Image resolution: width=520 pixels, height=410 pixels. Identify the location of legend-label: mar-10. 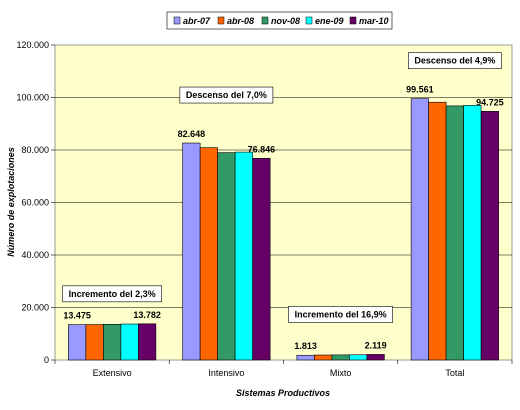
(374, 21).